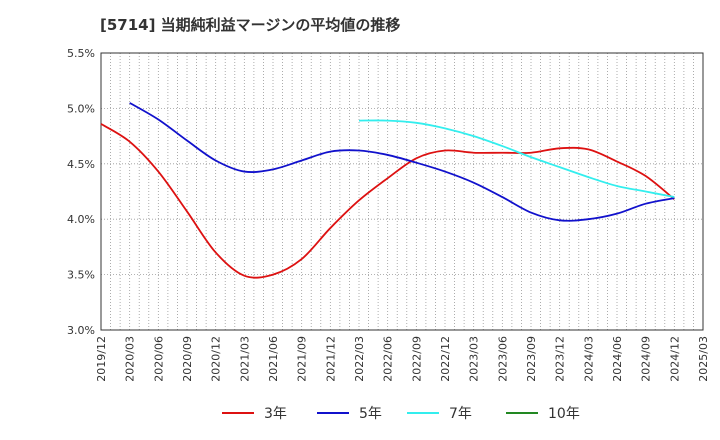  What do you see at coordinates (302, 359) in the screenshot?
I see `x-tick-label: 2021/09` at bounding box center [302, 359].